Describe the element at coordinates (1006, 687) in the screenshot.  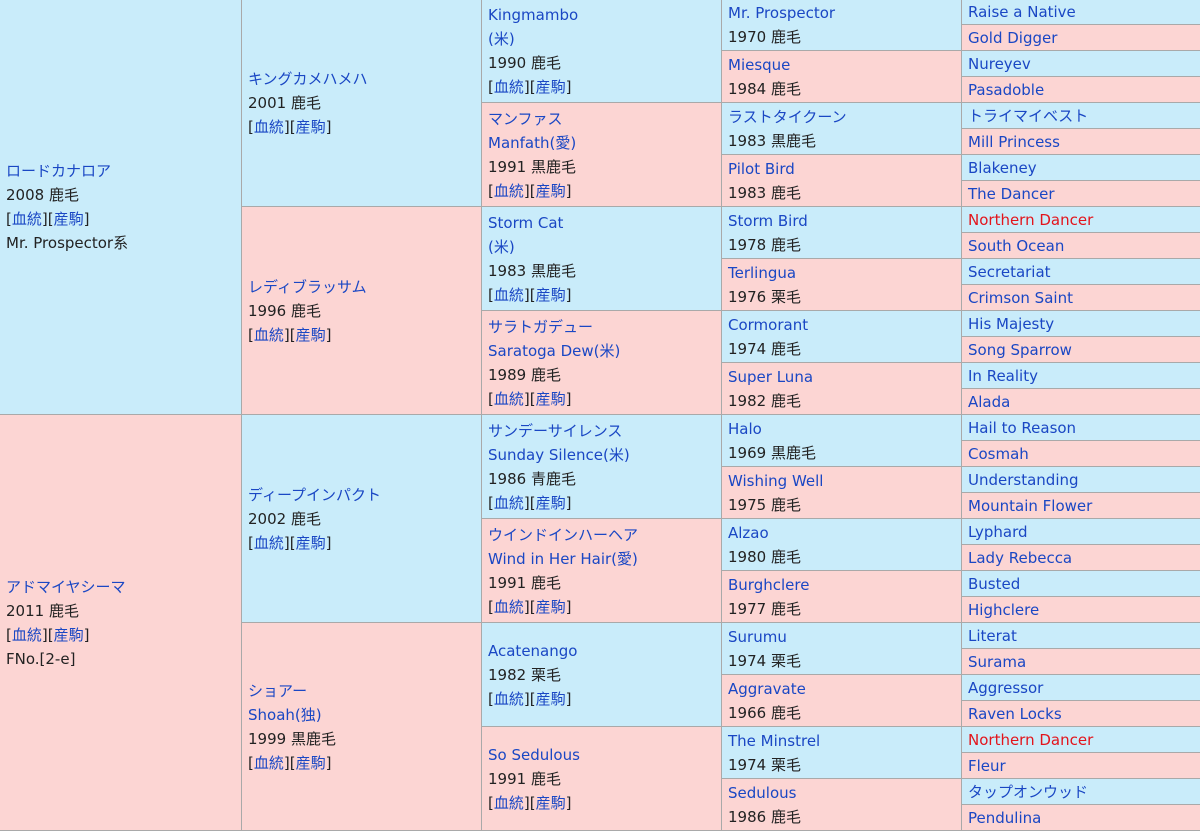
I see `gen5-name-link: Aggressor` at that location.